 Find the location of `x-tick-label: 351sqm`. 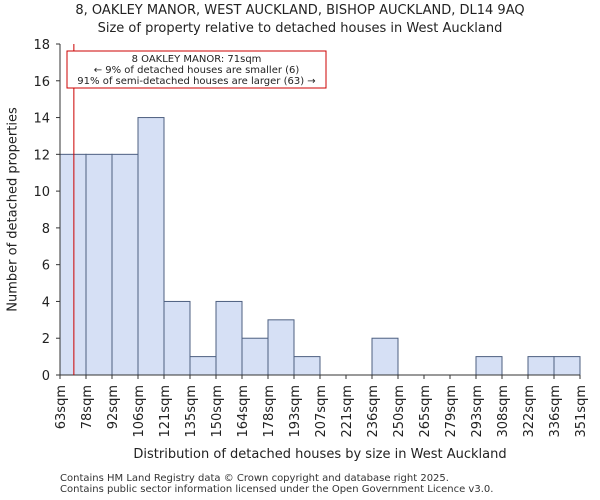

x-tick-label: 351sqm is located at coordinates (581, 411).